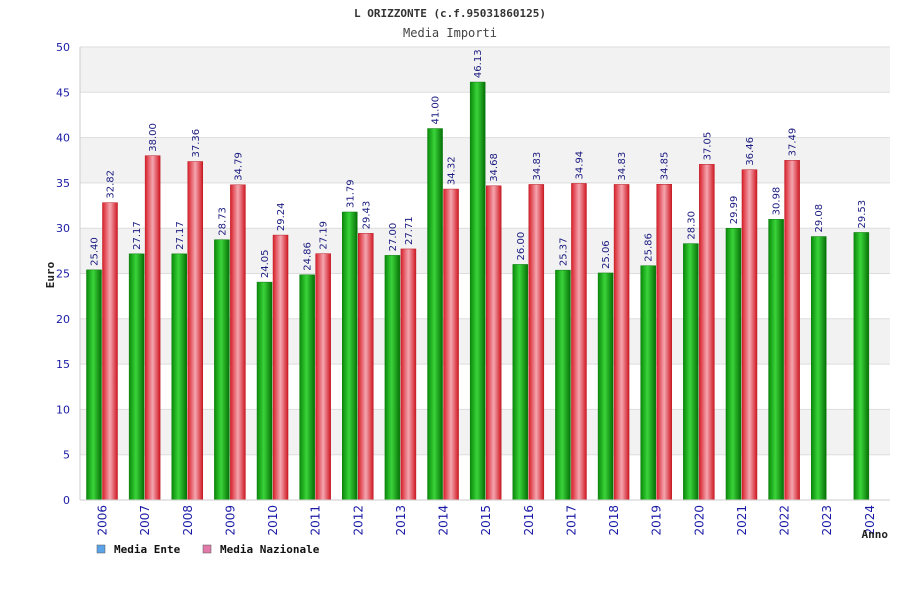 This screenshot has height=600, width=900. Describe the element at coordinates (358, 520) in the screenshot. I see `x-tick-label: 2012` at that location.